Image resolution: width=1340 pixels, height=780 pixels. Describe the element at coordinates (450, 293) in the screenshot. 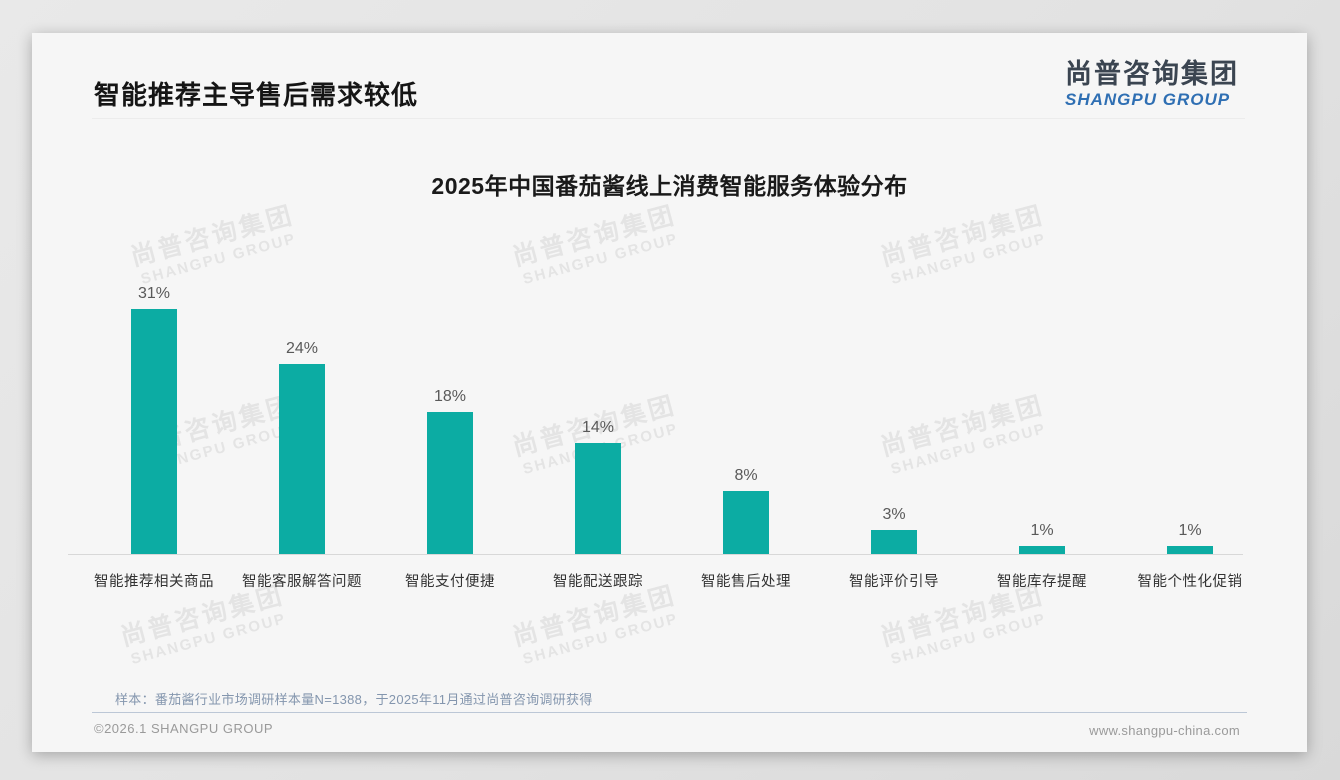

I see `bar-column: 18%` at that location.